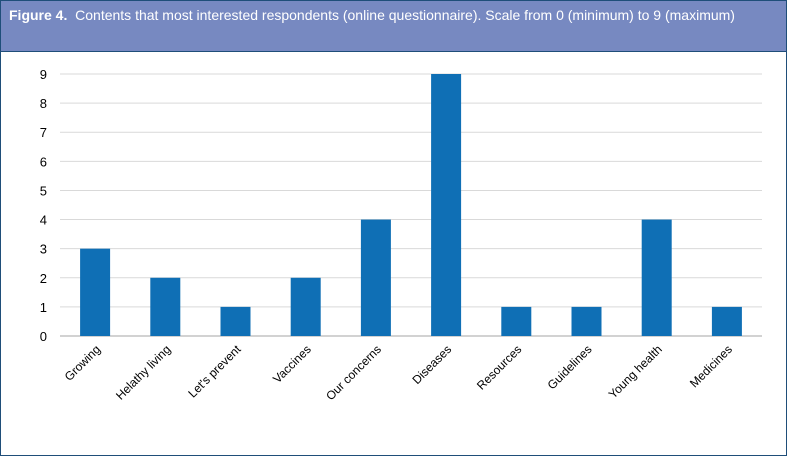 The height and width of the screenshot is (456, 787). I want to click on x-tick-label: Growing, so click(82, 362).